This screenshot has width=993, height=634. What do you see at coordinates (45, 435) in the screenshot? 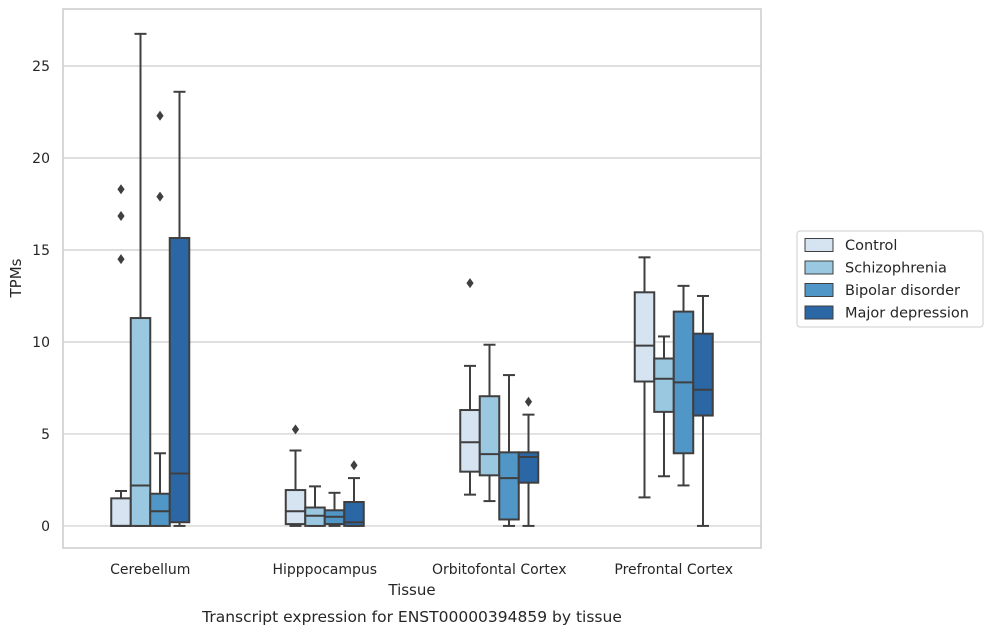
I see `y-tick-label: 5` at bounding box center [45, 435].